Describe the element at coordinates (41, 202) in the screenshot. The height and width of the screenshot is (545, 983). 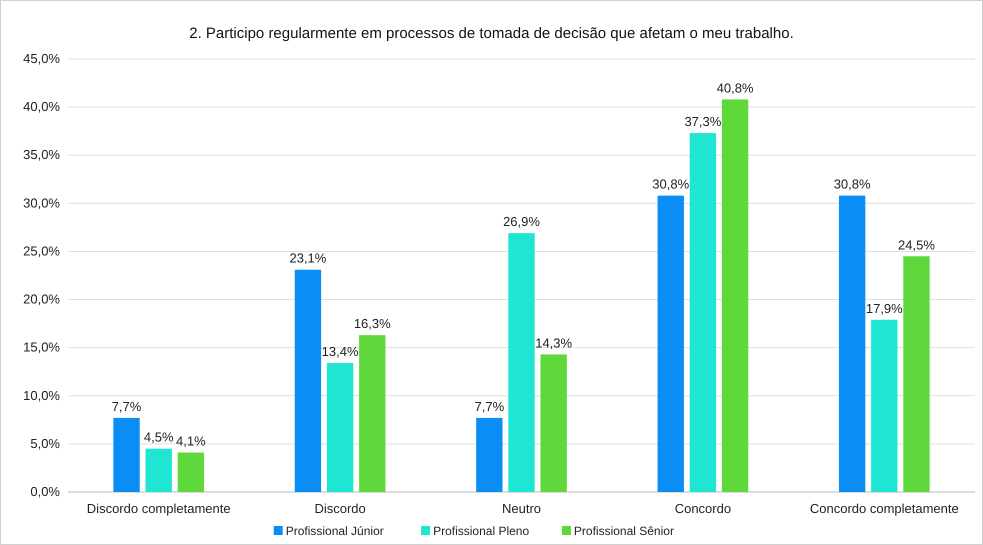
I see `y-tick-label: 30,0%` at that location.